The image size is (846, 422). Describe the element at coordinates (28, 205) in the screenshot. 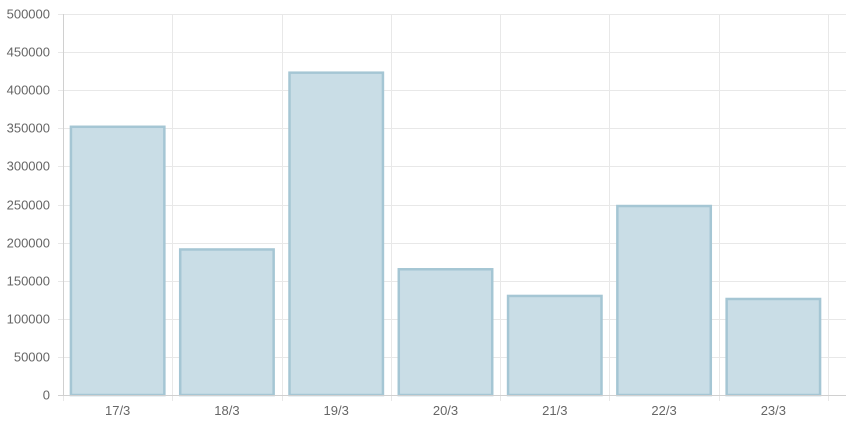

I see `y-tick-label: 250000` at that location.